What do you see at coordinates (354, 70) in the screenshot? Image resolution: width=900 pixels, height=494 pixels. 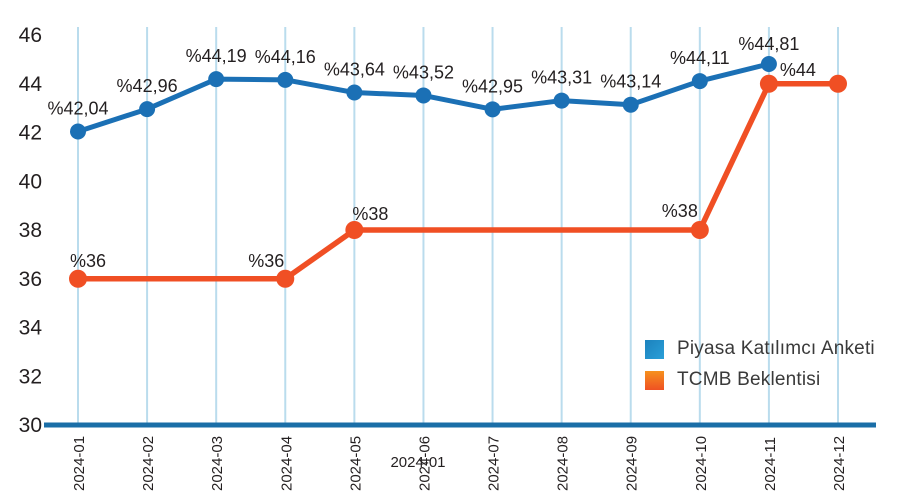 I see `data-point-label: %43,64` at bounding box center [354, 70].